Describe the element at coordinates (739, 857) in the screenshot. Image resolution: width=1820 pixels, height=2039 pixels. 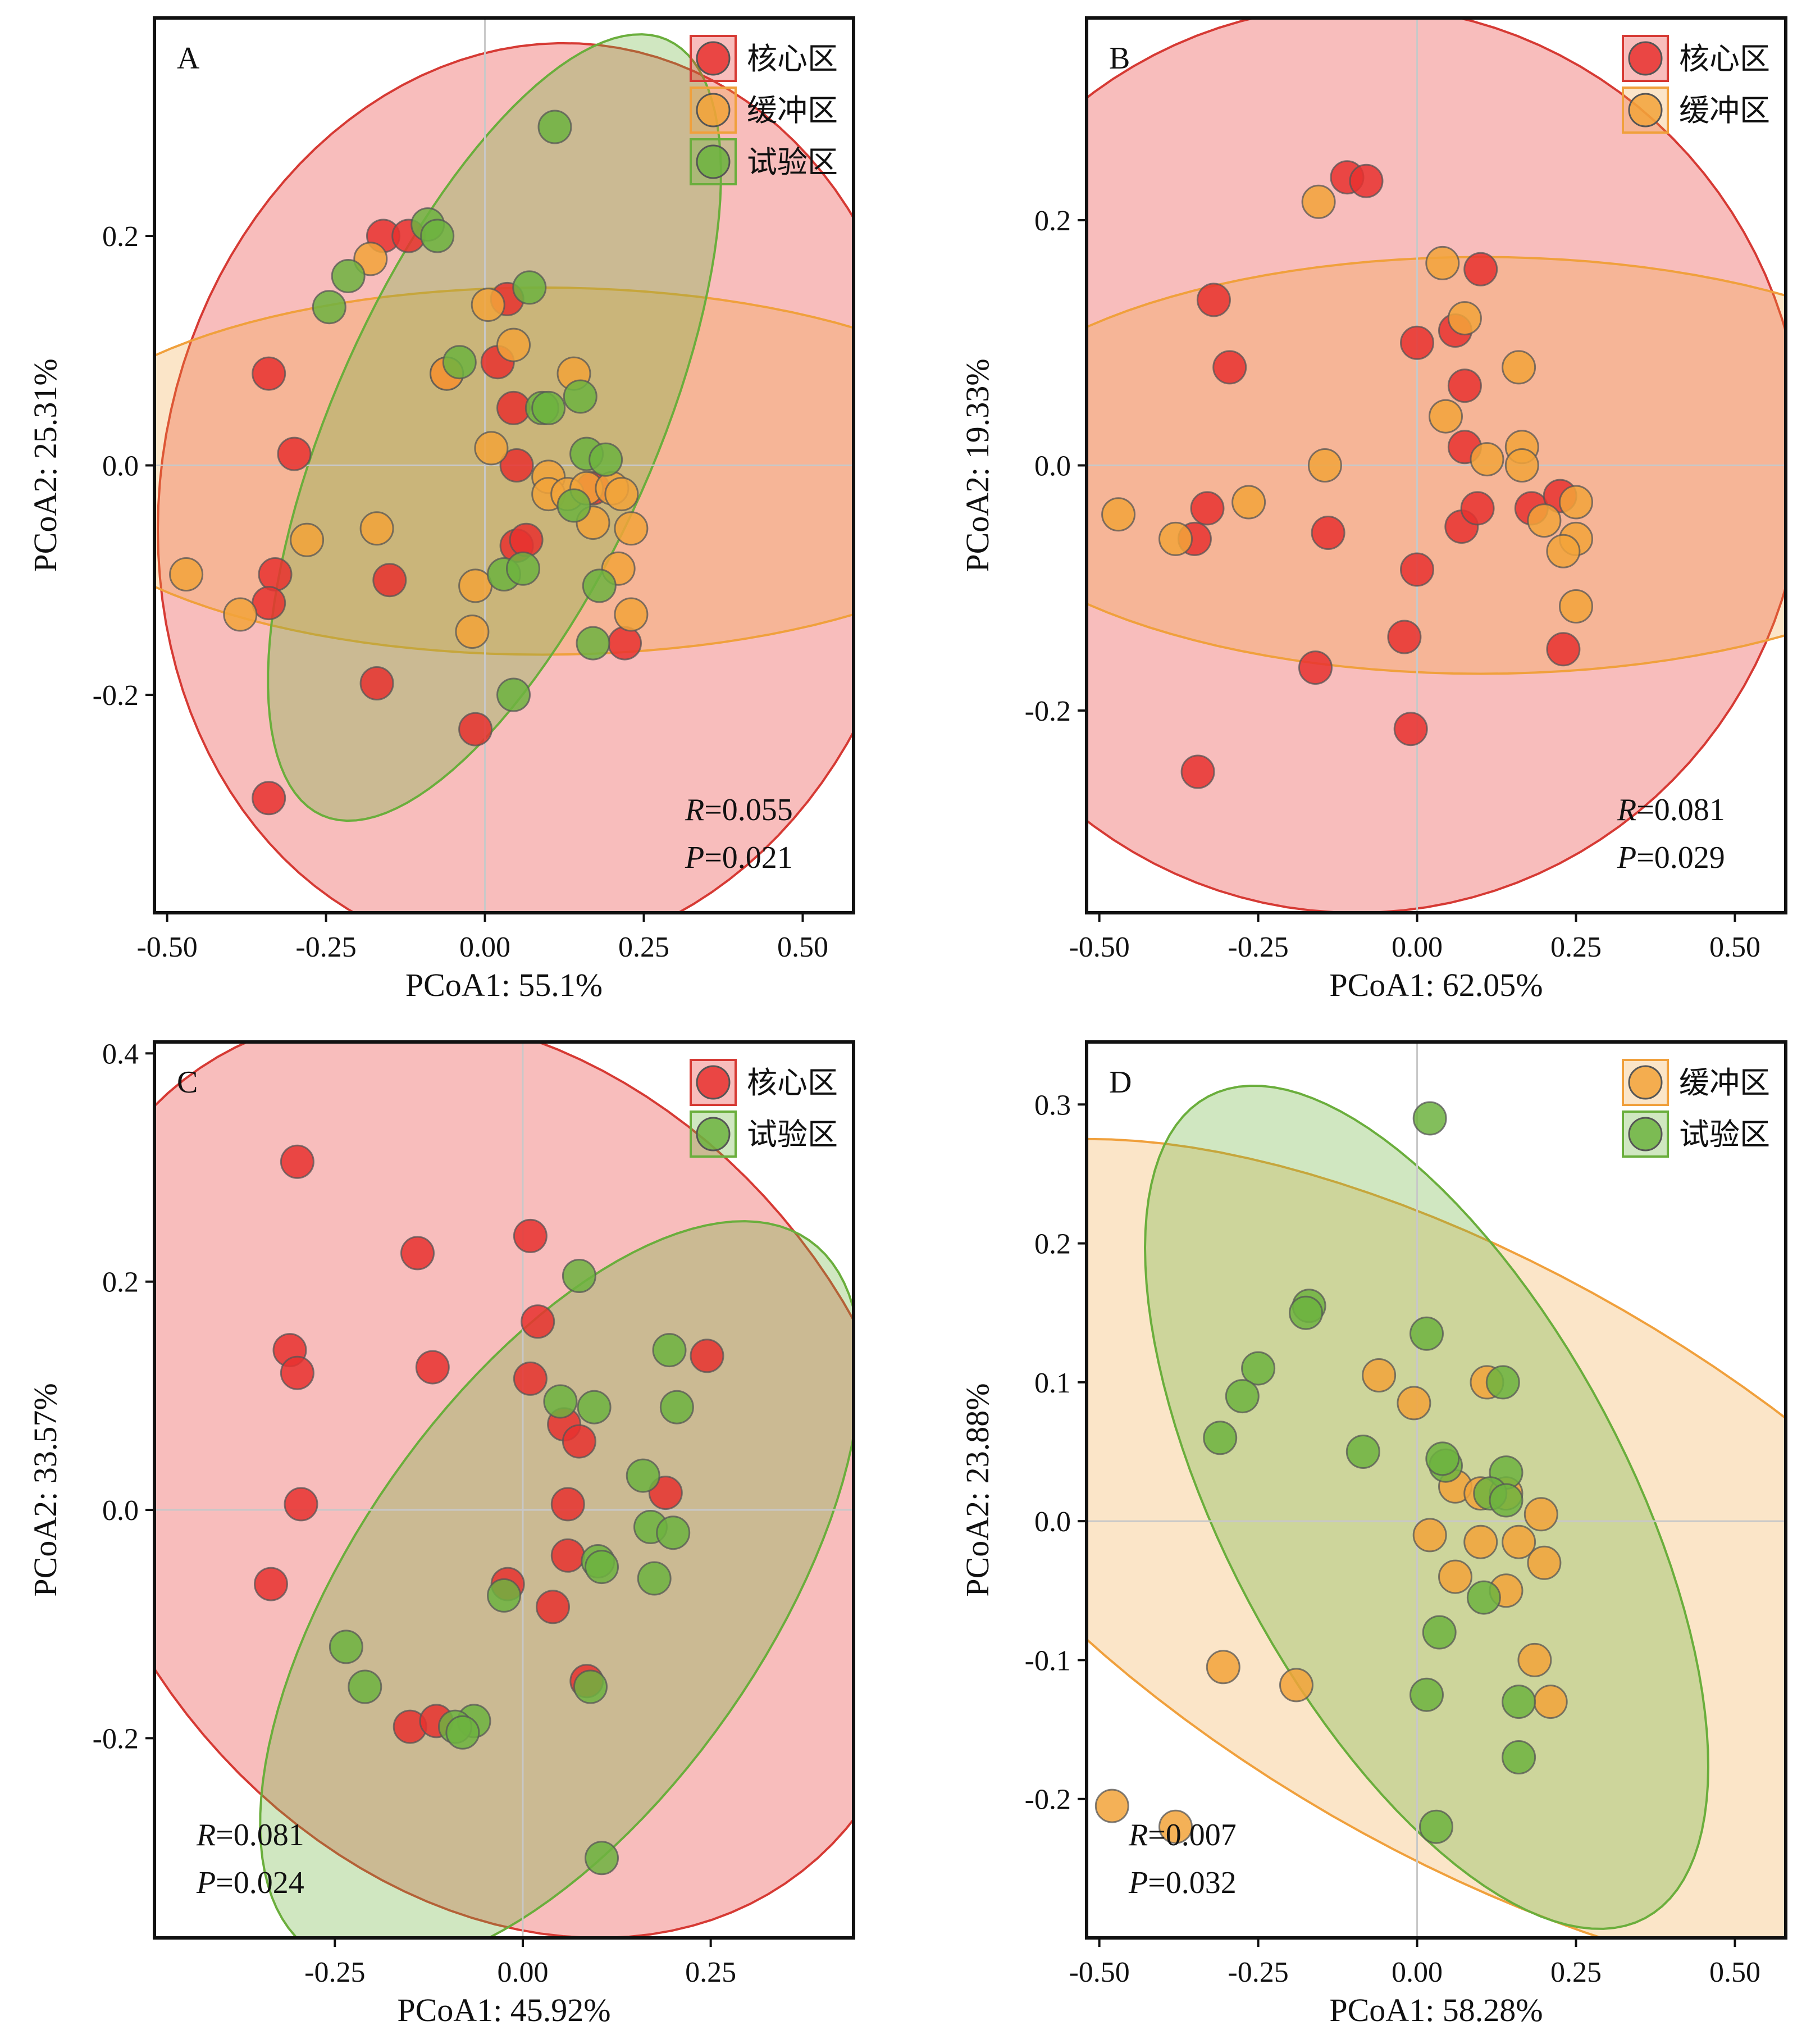
I see `stat-p: P=0.021` at that location.